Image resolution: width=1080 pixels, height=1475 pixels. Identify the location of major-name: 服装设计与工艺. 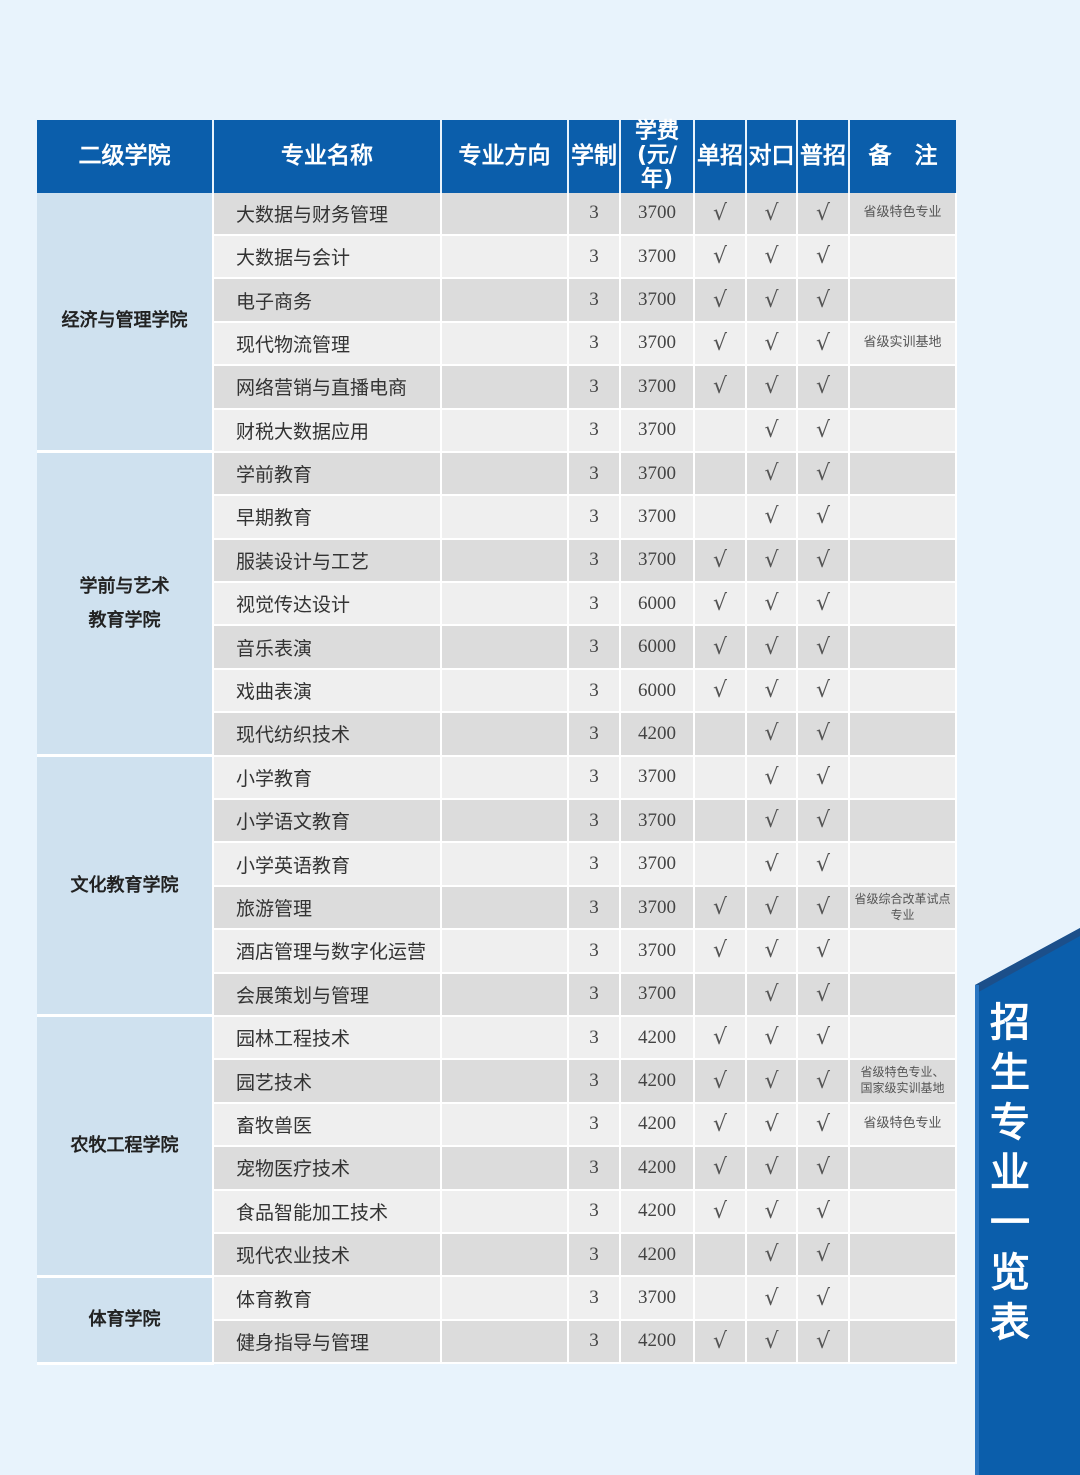
(327, 561).